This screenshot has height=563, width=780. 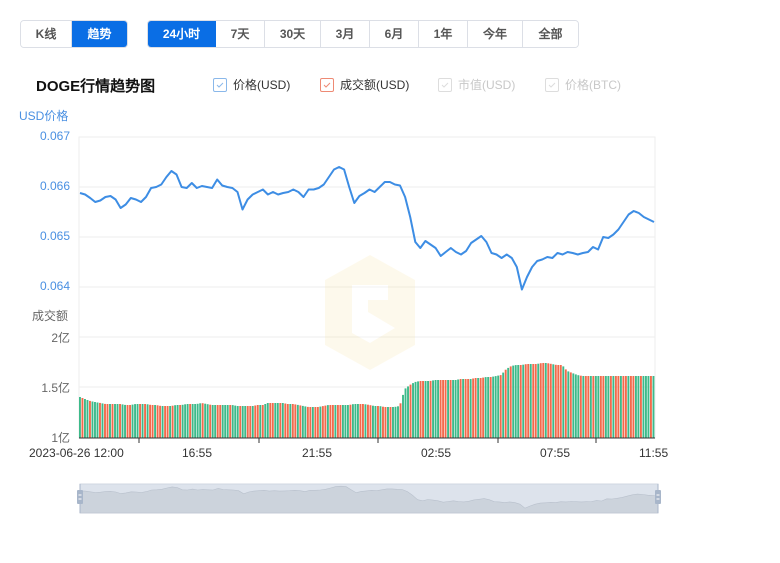 I want to click on zoom-handle-left, so click(x=80, y=497).